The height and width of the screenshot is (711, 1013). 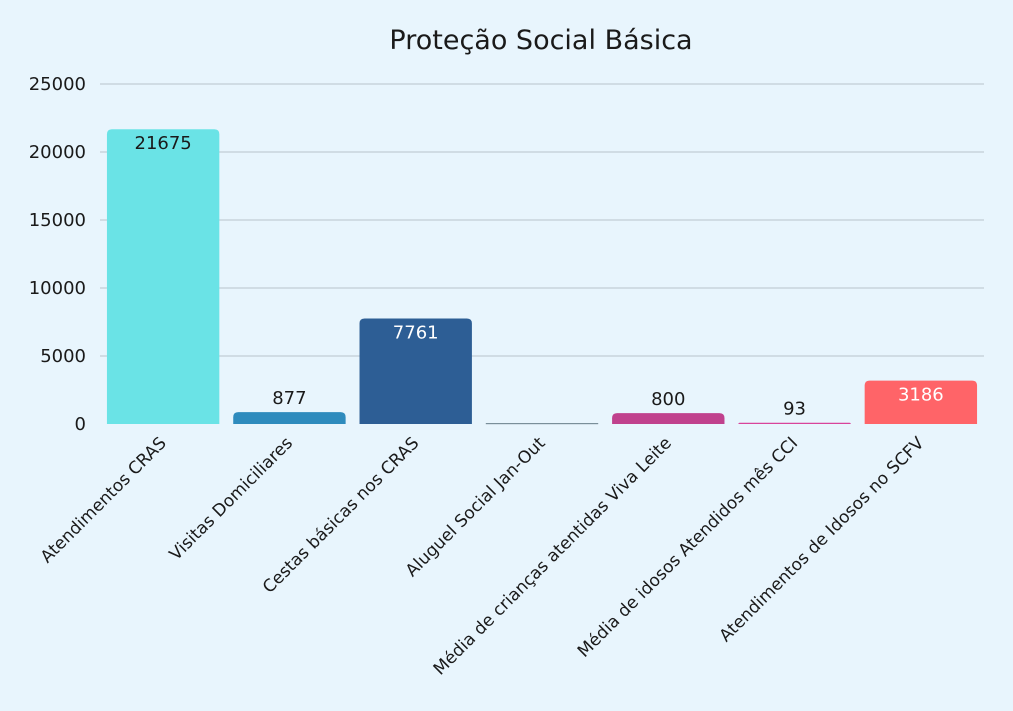 What do you see at coordinates (80, 424) in the screenshot?
I see `y-tick-label: 0` at bounding box center [80, 424].